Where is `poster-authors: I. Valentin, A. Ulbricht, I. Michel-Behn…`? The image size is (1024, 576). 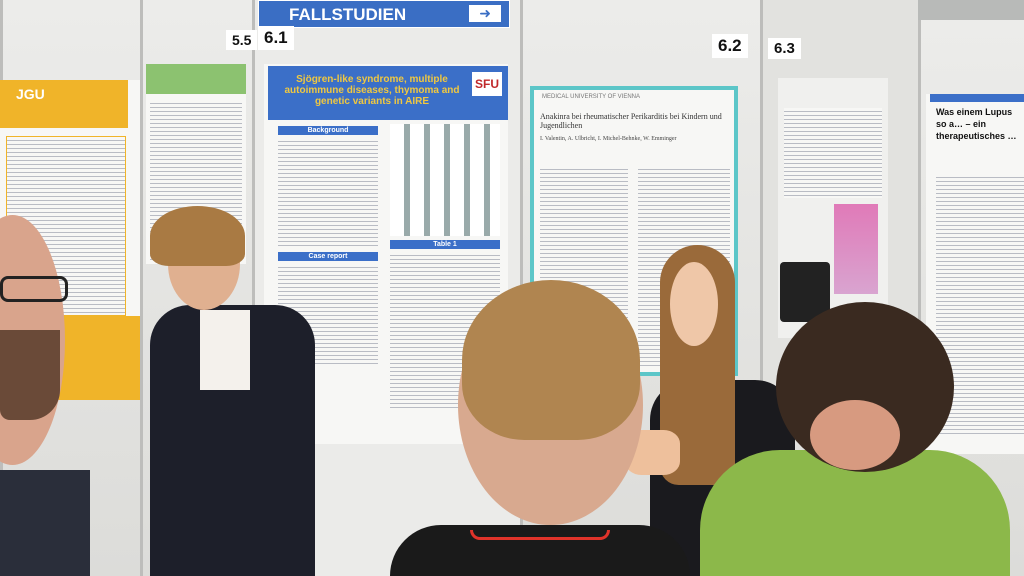
poster-authors: I. Valentin, A. Ulbricht, I. Michel-Behn… is located at coordinates (608, 139).